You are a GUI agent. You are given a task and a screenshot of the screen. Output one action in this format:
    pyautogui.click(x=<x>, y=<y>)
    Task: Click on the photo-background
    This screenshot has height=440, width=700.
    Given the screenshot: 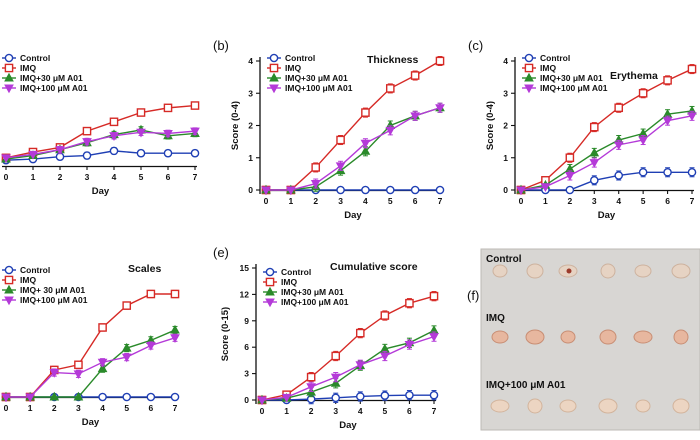 What is the action you would take?
    pyautogui.click(x=590, y=339)
    